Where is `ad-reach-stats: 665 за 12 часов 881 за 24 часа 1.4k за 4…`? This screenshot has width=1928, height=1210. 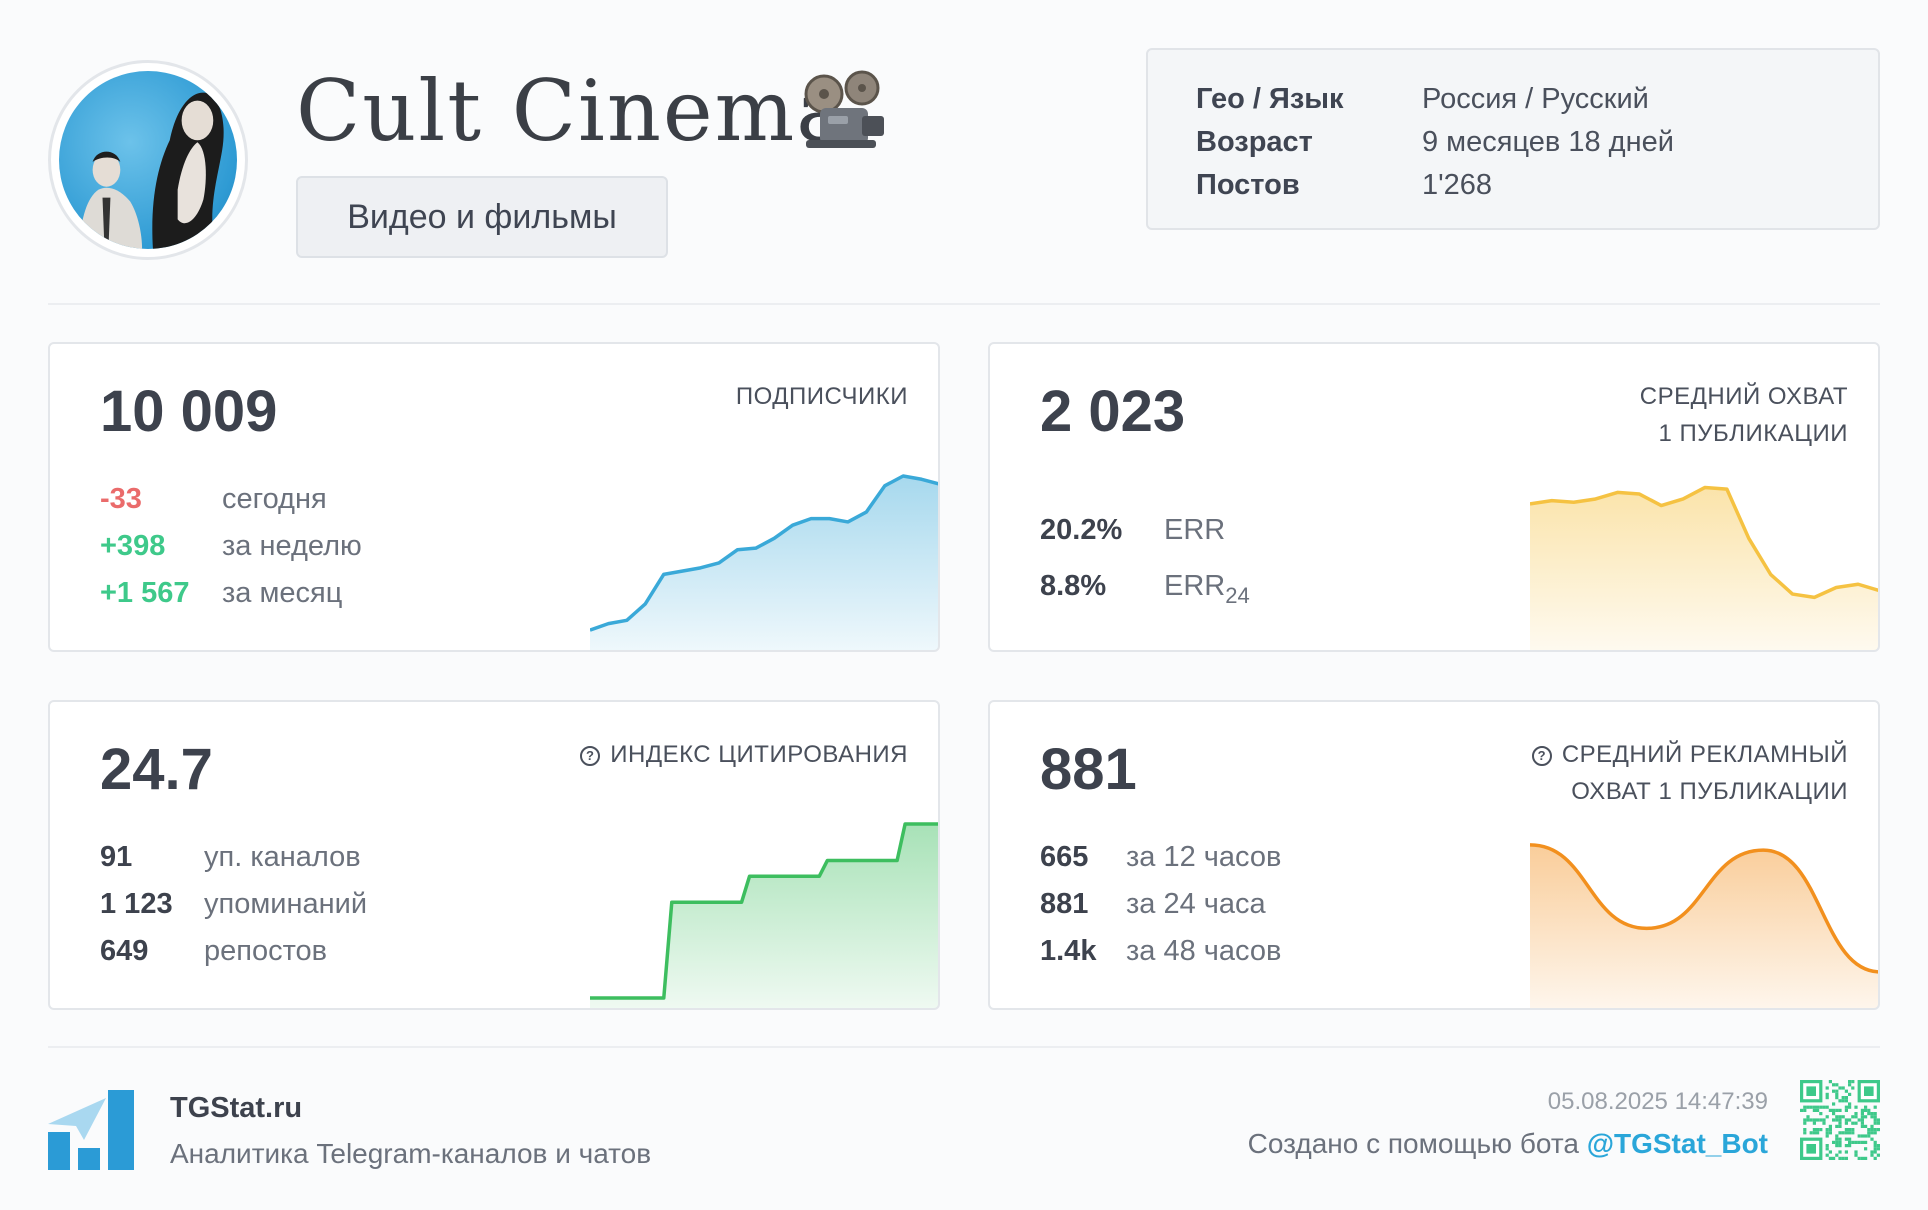
ad-reach-stats: 665 за 12 часов 881 за 24 часа 1.4k за 4… is located at coordinates (1160, 904).